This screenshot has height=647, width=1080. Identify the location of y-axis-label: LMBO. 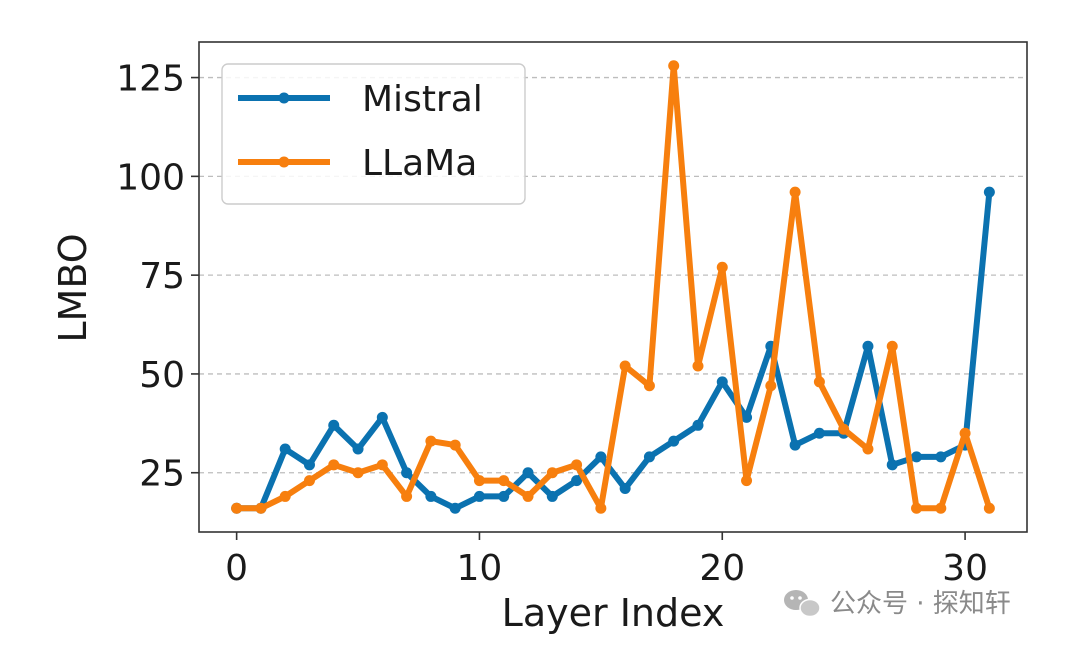
(73, 287).